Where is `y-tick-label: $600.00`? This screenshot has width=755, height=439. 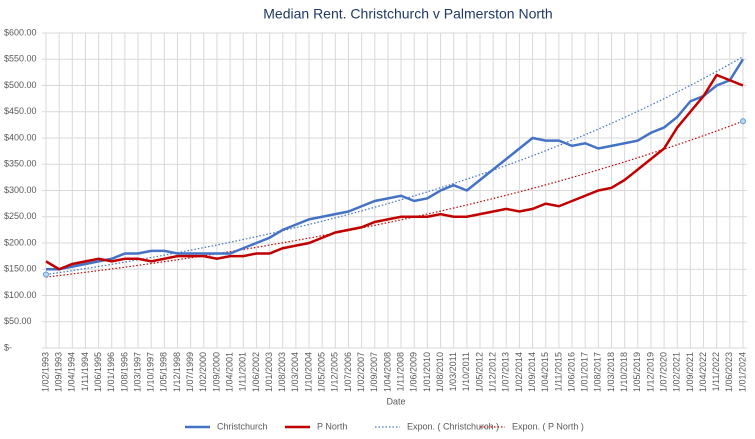 y-tick-label: $600.00 is located at coordinates (20, 32).